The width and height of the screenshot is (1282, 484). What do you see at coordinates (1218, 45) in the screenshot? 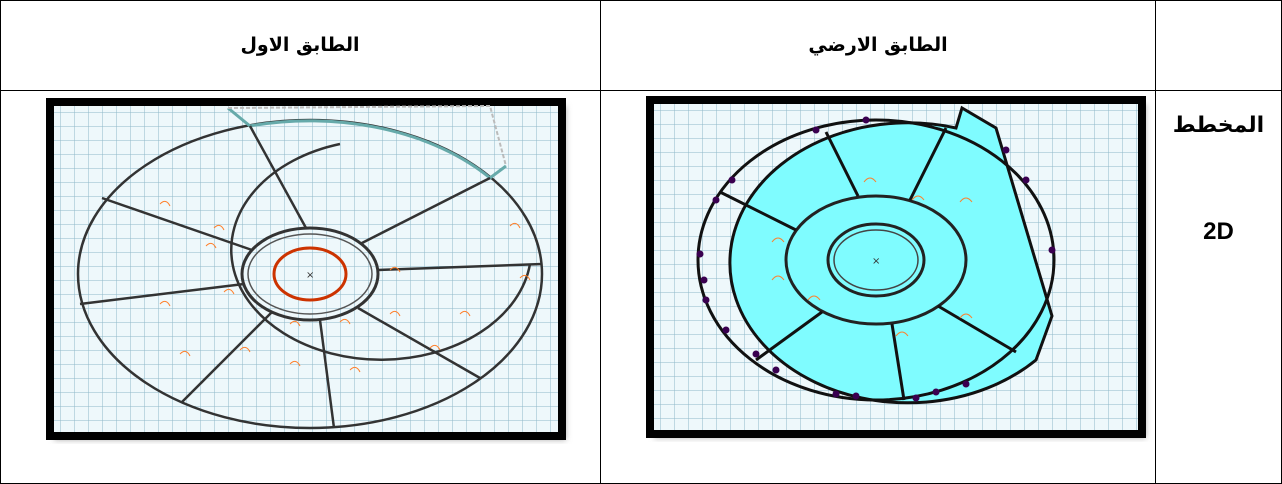
I see `header-empty` at bounding box center [1218, 45].